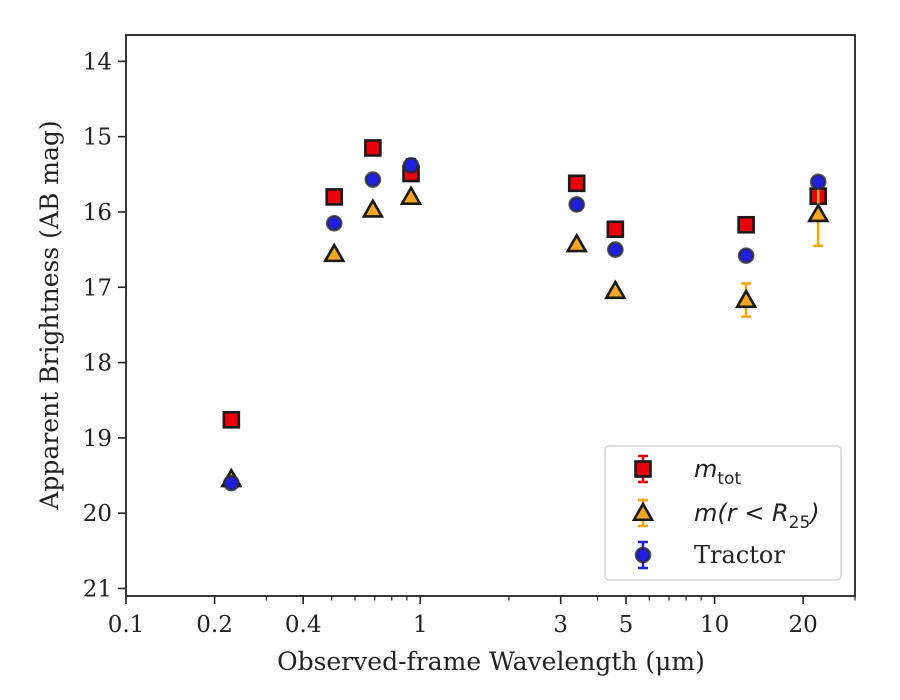 This screenshot has width=900, height=700. What do you see at coordinates (126, 625) in the screenshot?
I see `x-tick-label: 0.1` at bounding box center [126, 625].